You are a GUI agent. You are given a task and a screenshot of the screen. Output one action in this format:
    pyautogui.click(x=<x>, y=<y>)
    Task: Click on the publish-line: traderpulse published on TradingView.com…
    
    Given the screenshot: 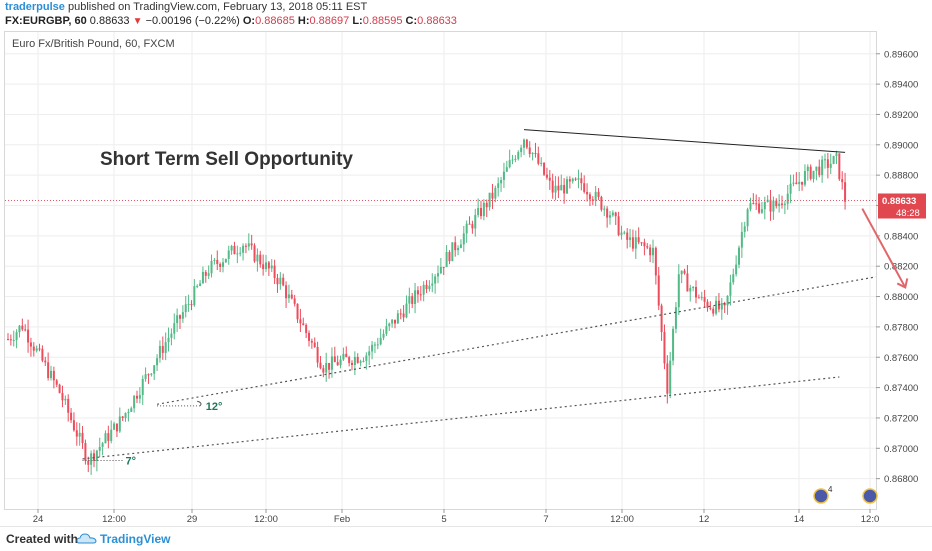 What is the action you would take?
    pyautogui.click(x=186, y=7)
    